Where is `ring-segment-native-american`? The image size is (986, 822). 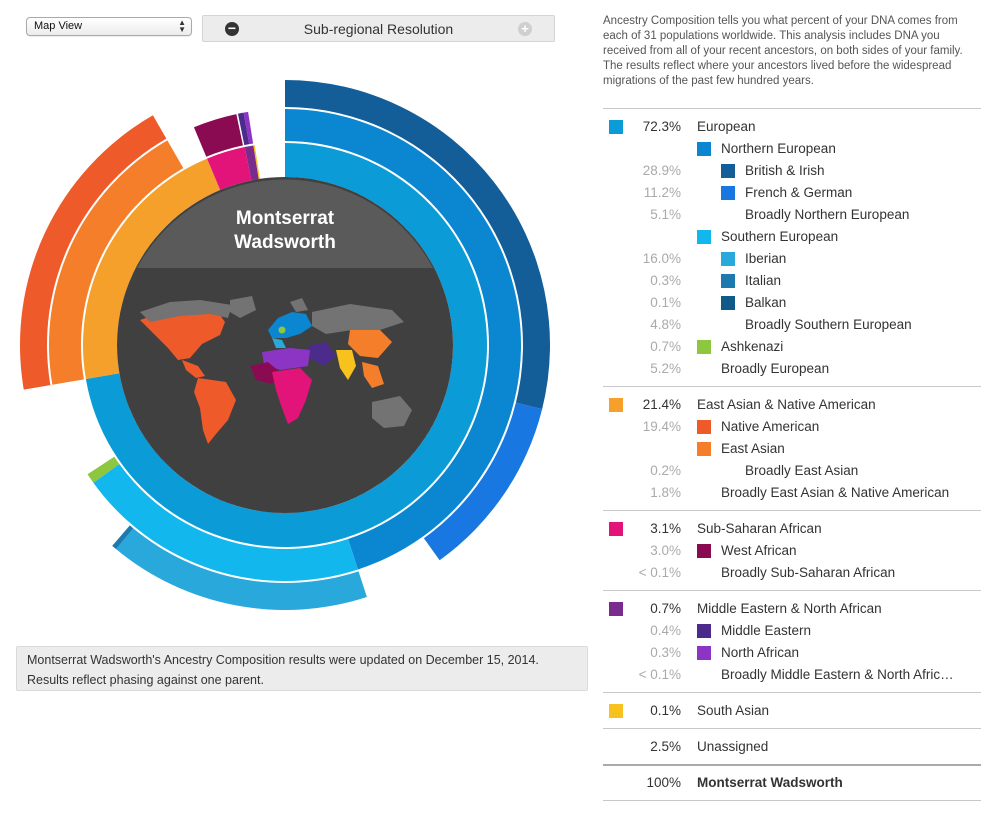
ring-segment-native-american is located at coordinates (93, 252).